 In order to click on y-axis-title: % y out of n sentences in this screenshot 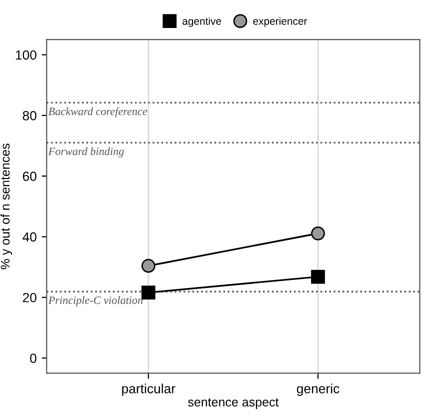, I will do `click(6, 207)`.